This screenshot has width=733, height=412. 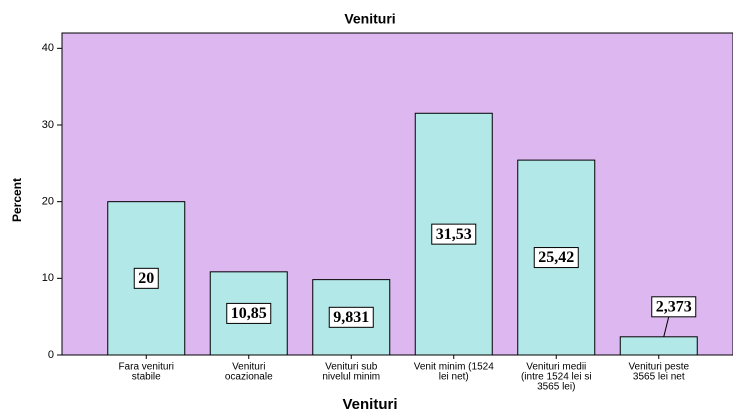 What do you see at coordinates (146, 377) in the screenshot?
I see `x-tick-label: stabile` at bounding box center [146, 377].